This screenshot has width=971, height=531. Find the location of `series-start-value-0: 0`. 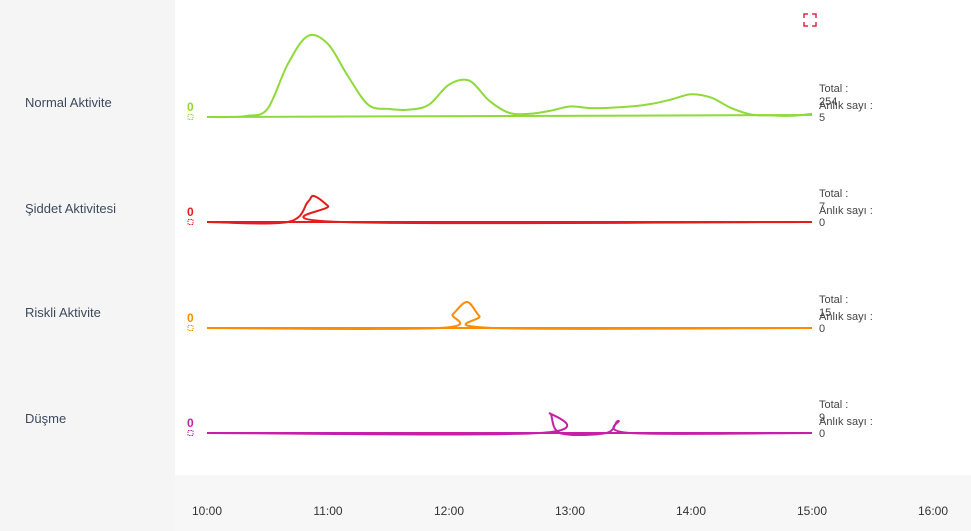

series-start-value-0: 0 is located at coordinates (190, 107).